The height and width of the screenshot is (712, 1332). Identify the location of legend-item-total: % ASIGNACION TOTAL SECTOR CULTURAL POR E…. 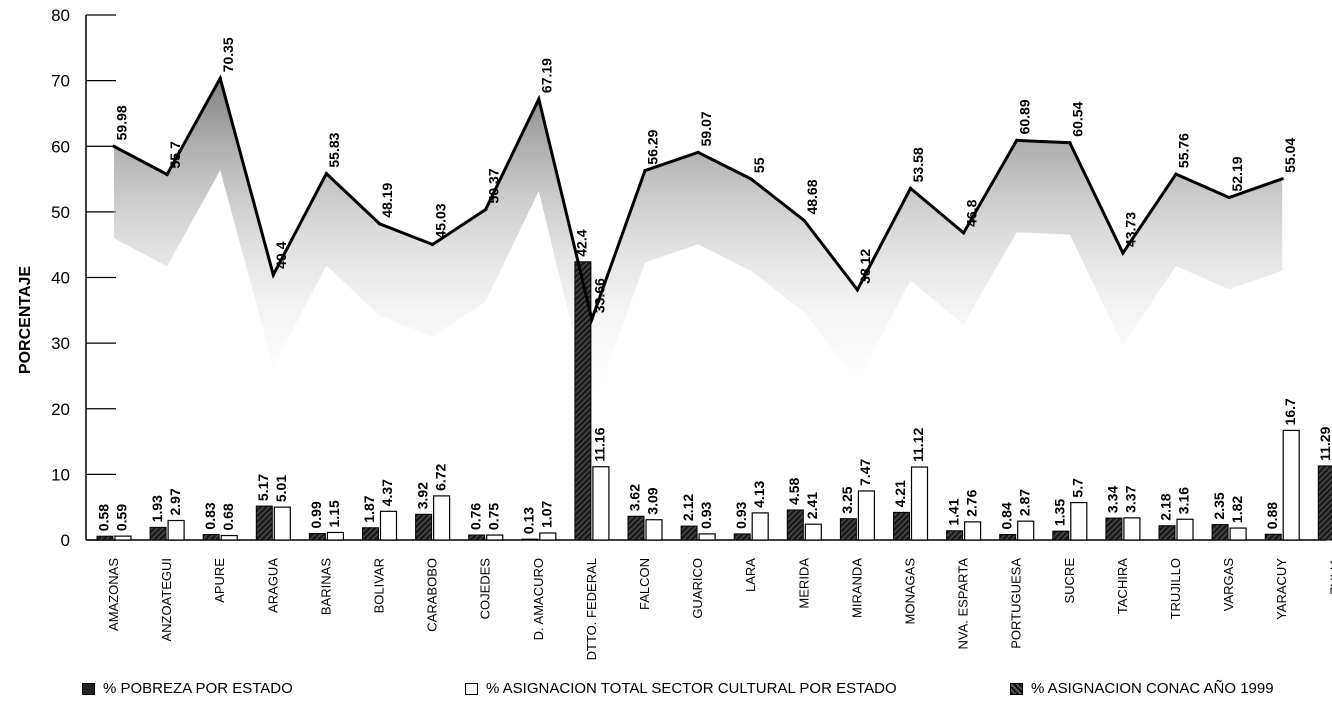
(681, 688).